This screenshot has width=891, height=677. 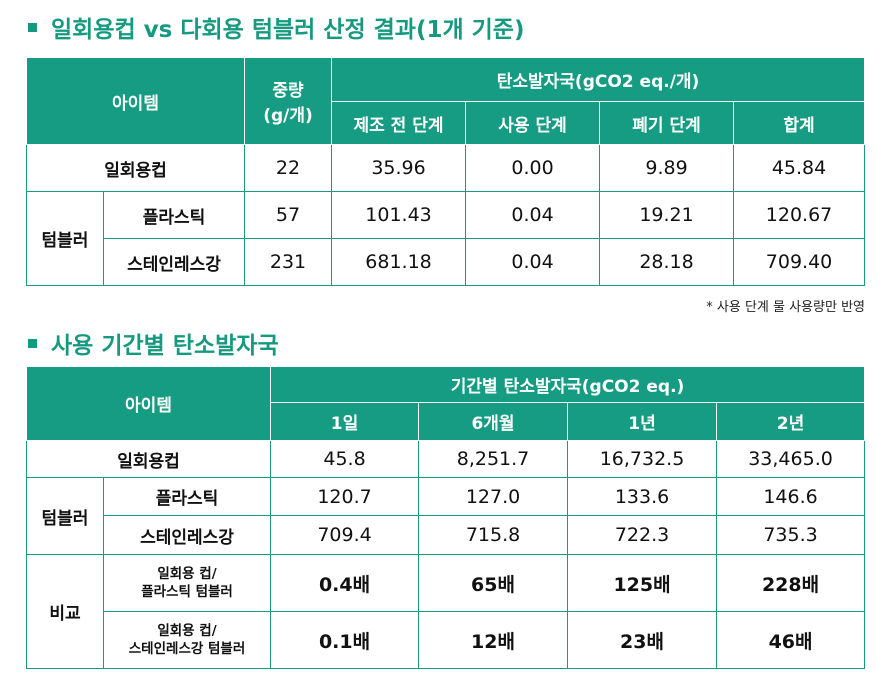 I want to click on footnote: * 사용 단계 물 사용량만 반영, so click(x=785, y=307).